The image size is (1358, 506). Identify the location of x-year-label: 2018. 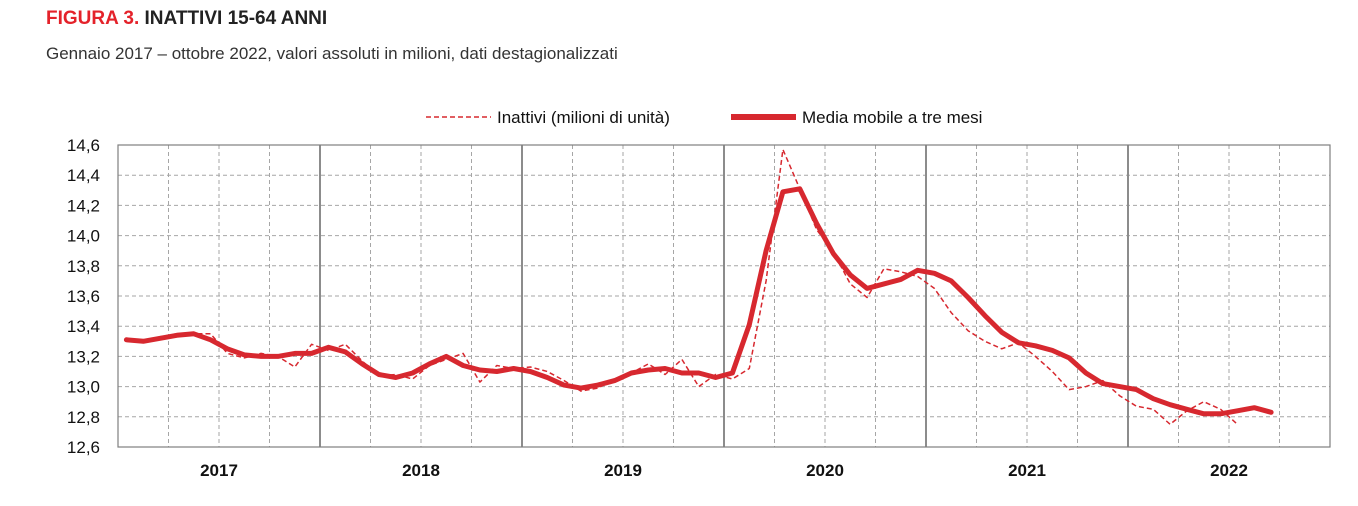
(421, 470).